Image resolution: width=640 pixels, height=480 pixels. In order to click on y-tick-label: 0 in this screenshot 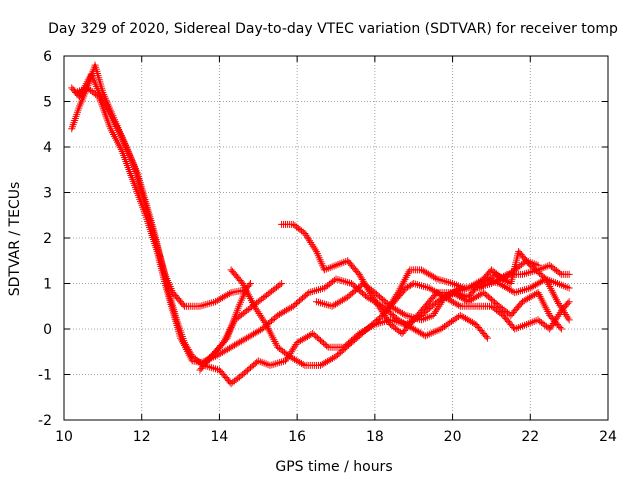, I will do `click(47, 330)`.